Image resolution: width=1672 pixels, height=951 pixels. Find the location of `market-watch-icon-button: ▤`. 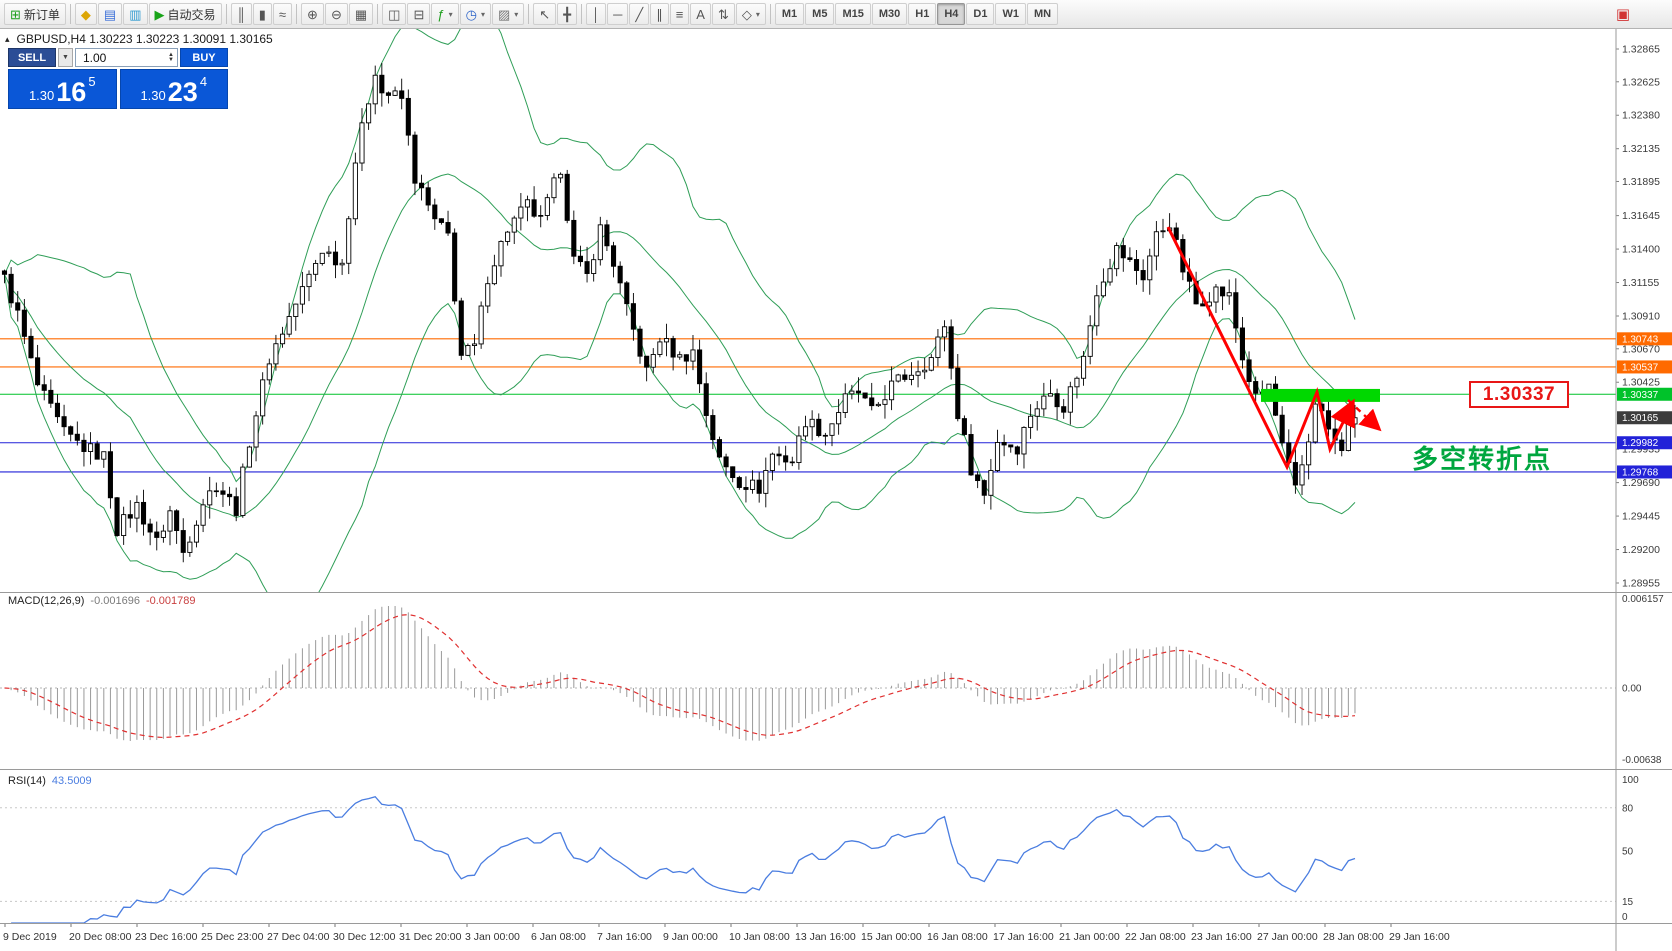

market-watch-icon-button: ▤ is located at coordinates (110, 14).